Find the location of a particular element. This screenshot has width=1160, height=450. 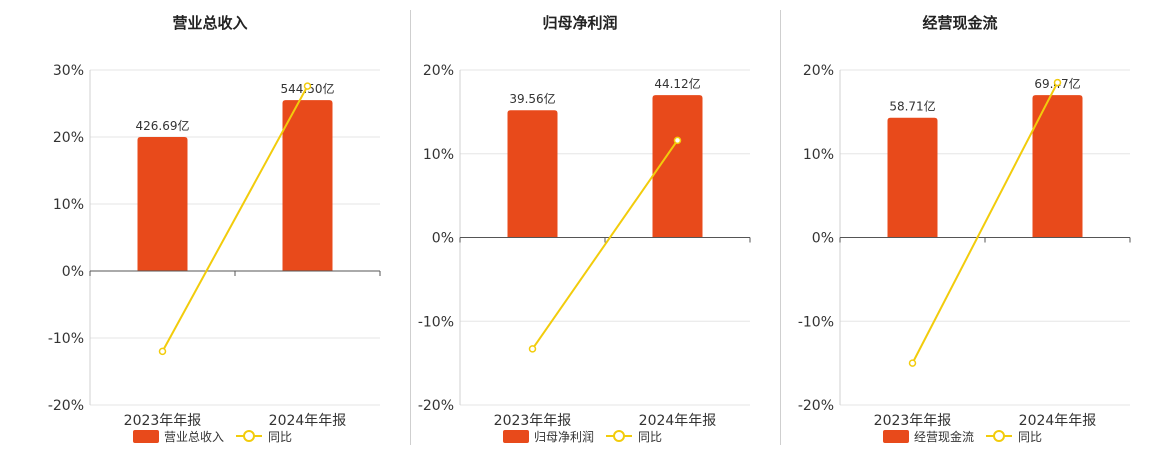

legend-bar-label: 营业总收入 is located at coordinates (194, 437).